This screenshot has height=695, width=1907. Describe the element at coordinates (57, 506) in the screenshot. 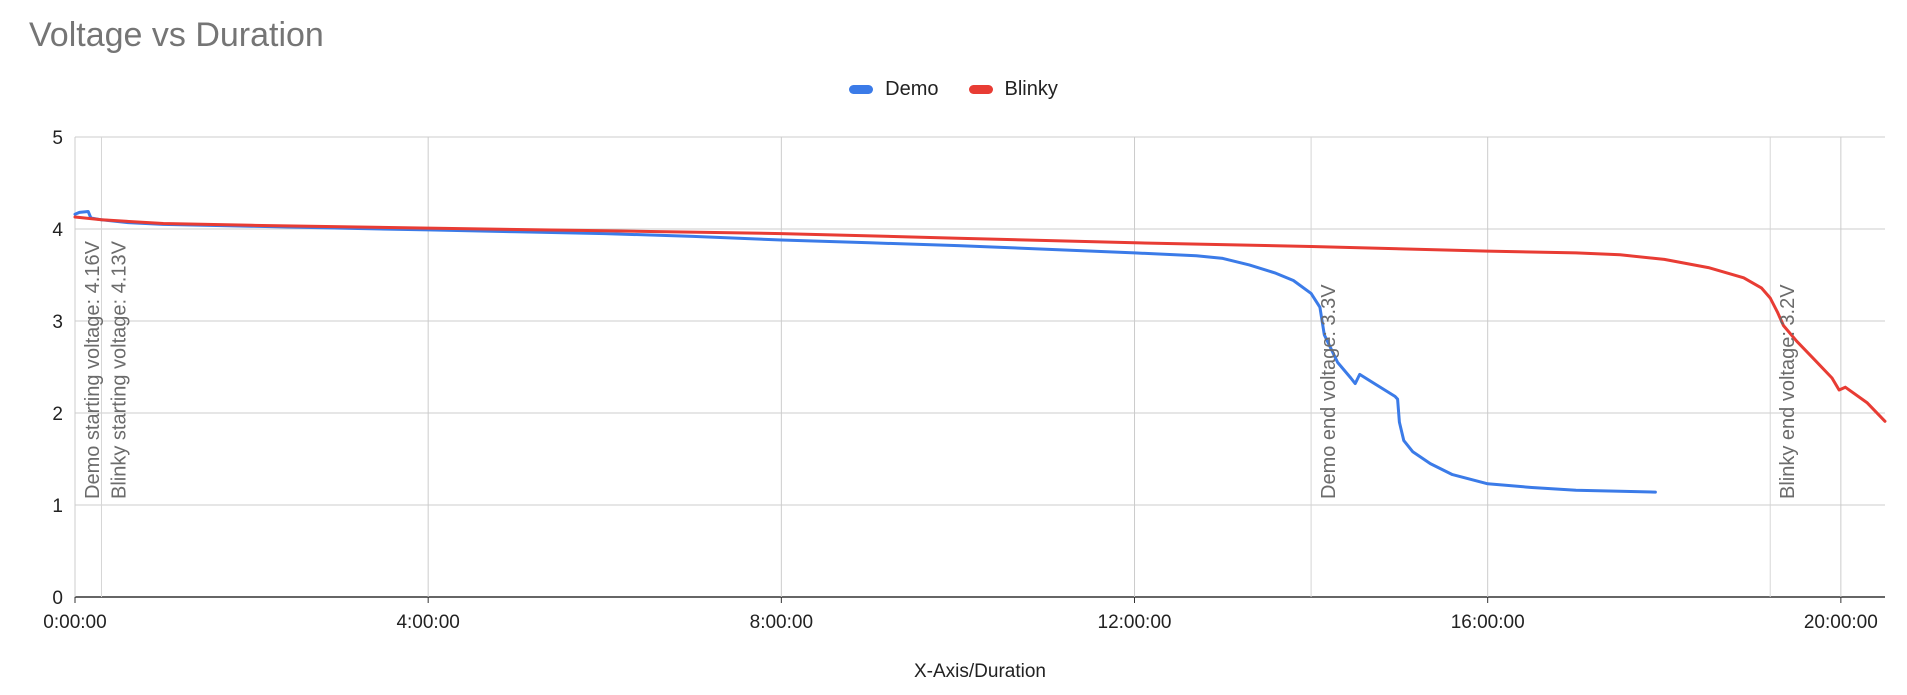

I see `y-tick-label: 1` at that location.